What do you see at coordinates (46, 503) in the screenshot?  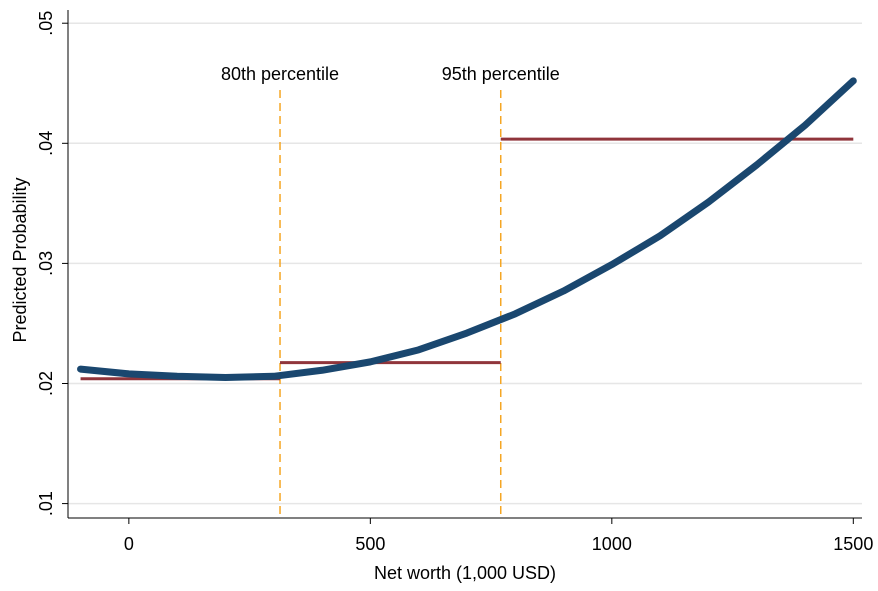 I see `y-tick-label: .01` at bounding box center [46, 503].